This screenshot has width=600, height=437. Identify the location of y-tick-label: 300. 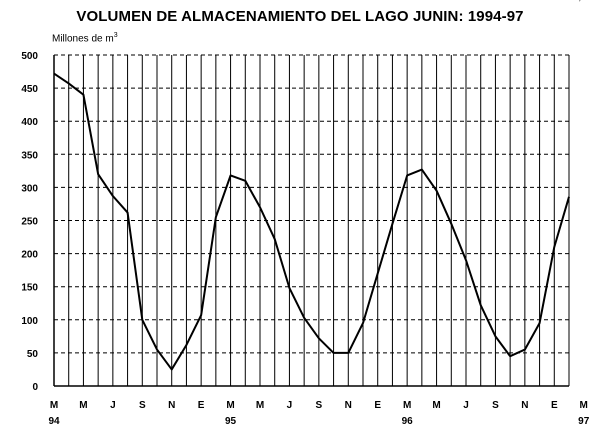
(29, 188).